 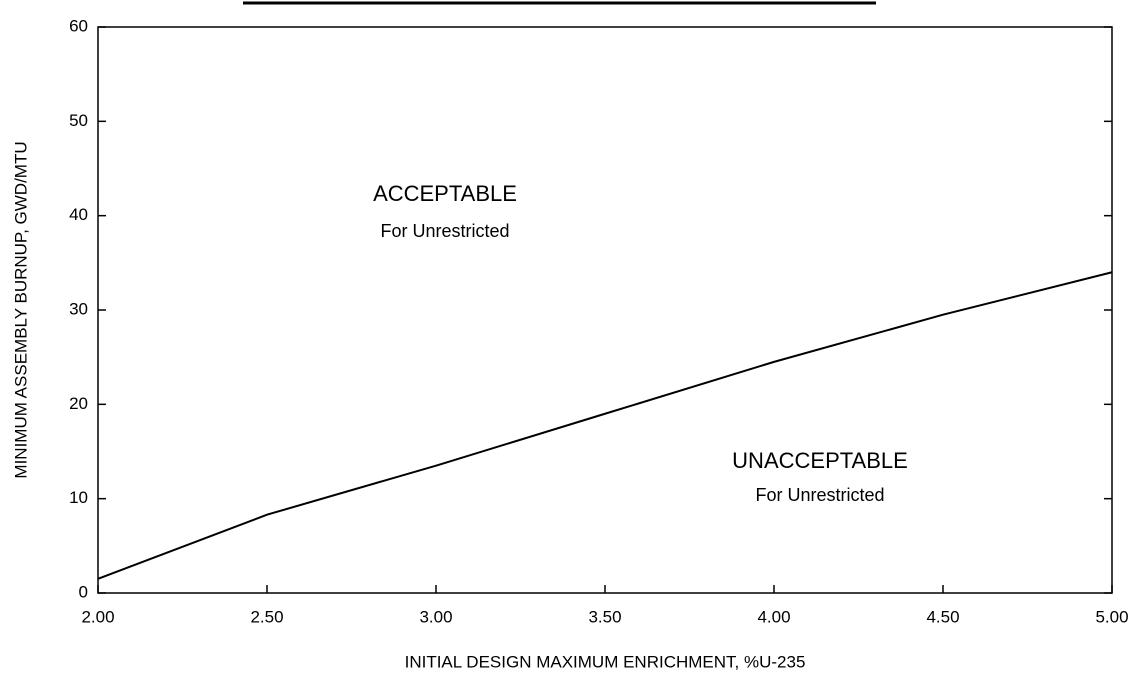 What do you see at coordinates (97, 616) in the screenshot?
I see `x-tick-label: 2.00` at bounding box center [97, 616].